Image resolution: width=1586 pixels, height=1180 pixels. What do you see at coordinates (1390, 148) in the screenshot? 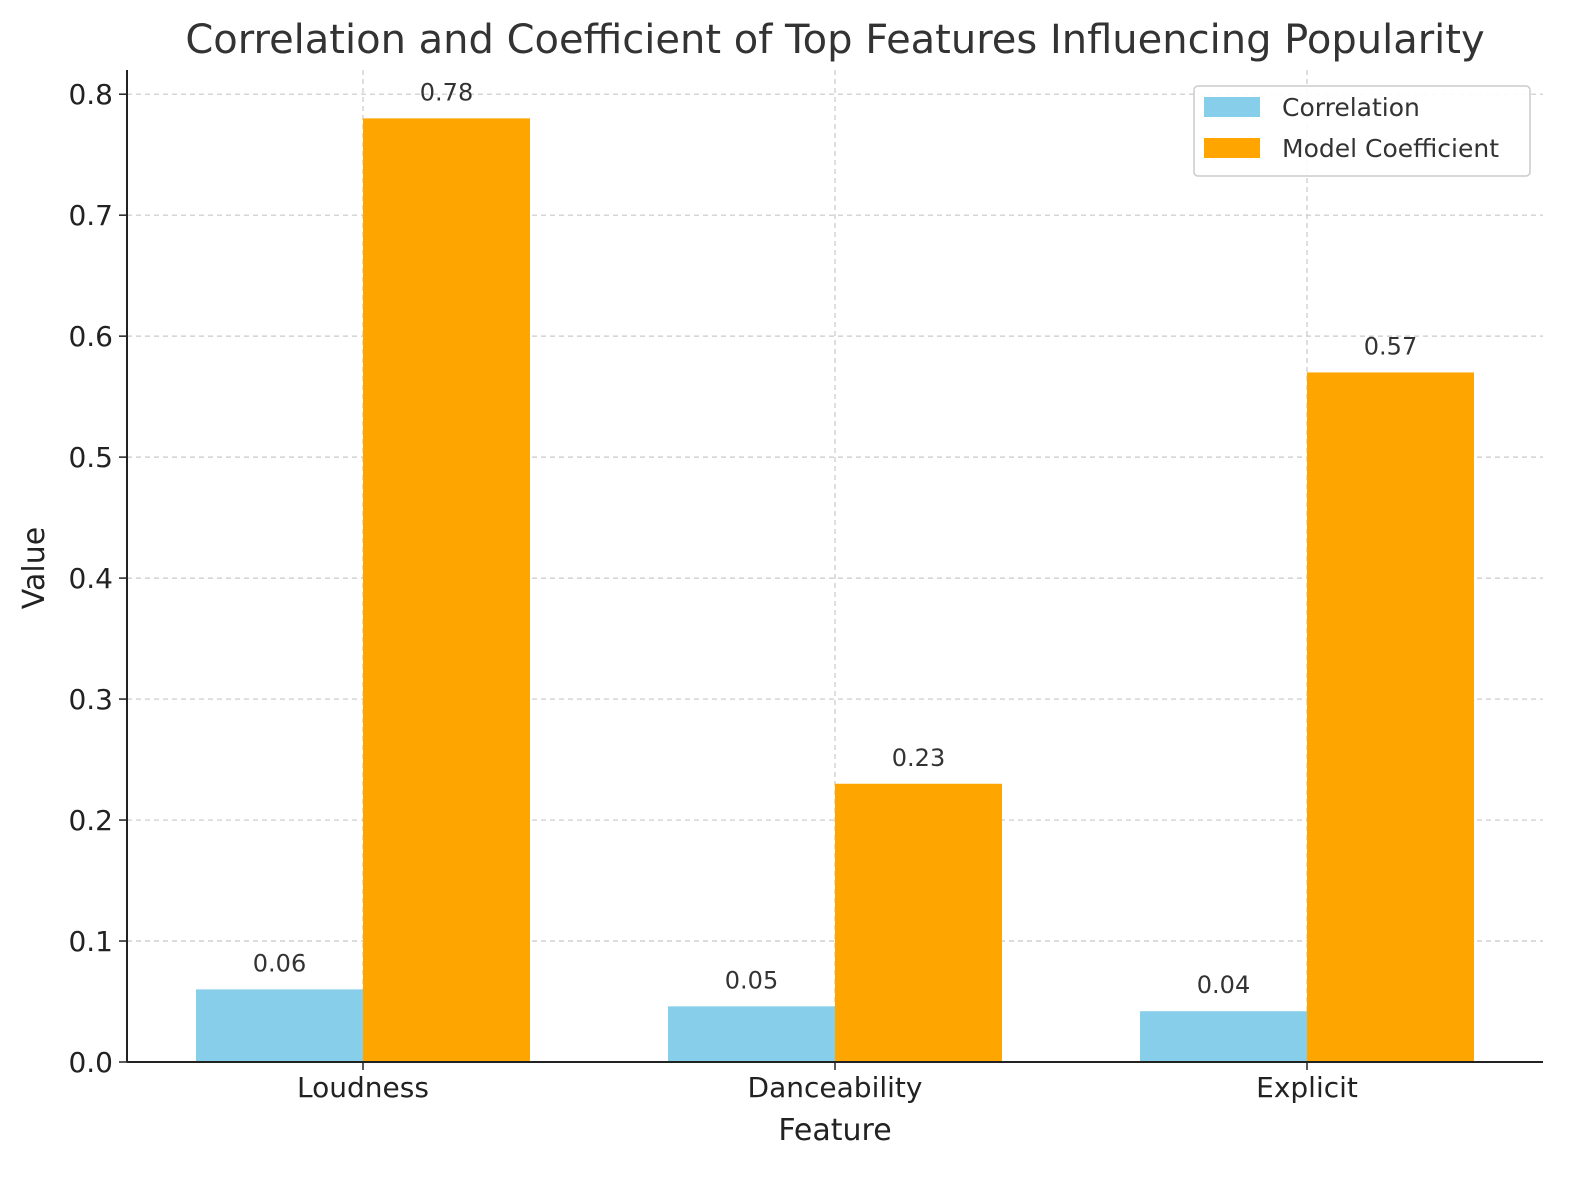
I see `legend-label-model-coefficient: Model Coefficient` at bounding box center [1390, 148].